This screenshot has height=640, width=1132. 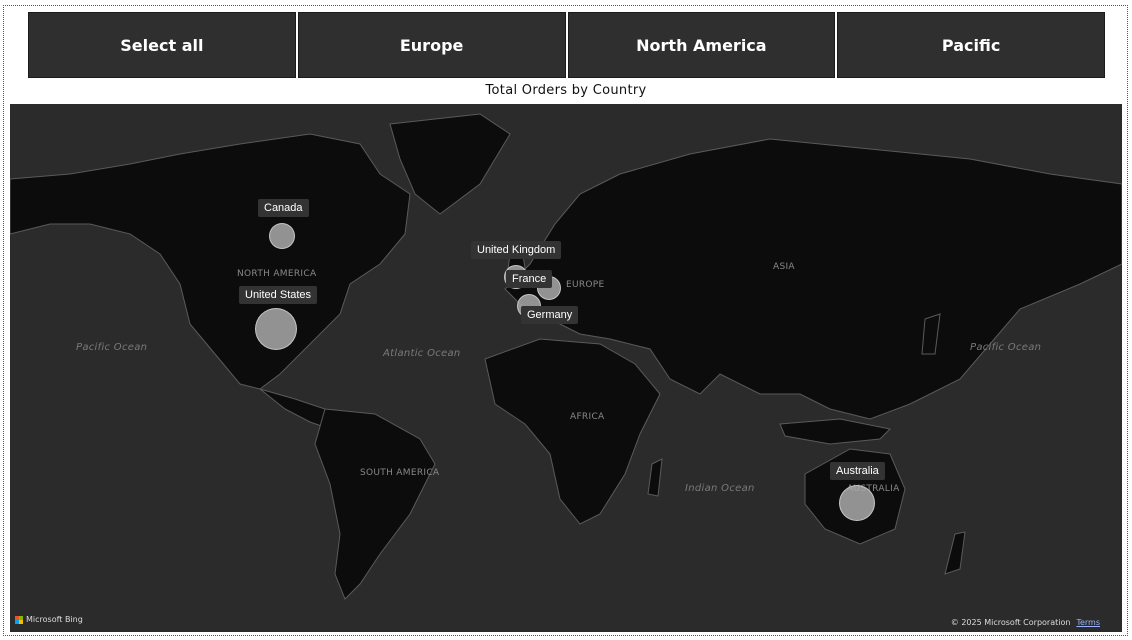 What do you see at coordinates (784, 267) in the screenshot?
I see `asia-label: ASIA` at bounding box center [784, 267].